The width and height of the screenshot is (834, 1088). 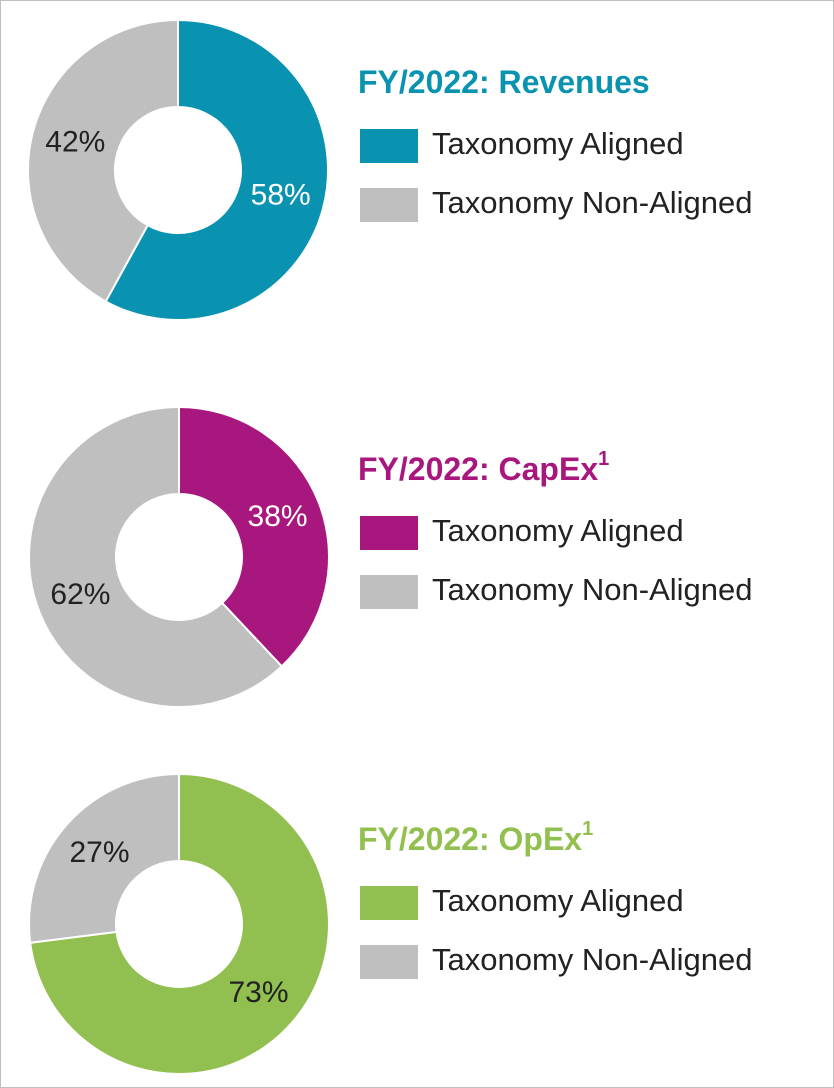 I want to click on chart-title: FY/2022: CapEx1, so click(x=483, y=467).